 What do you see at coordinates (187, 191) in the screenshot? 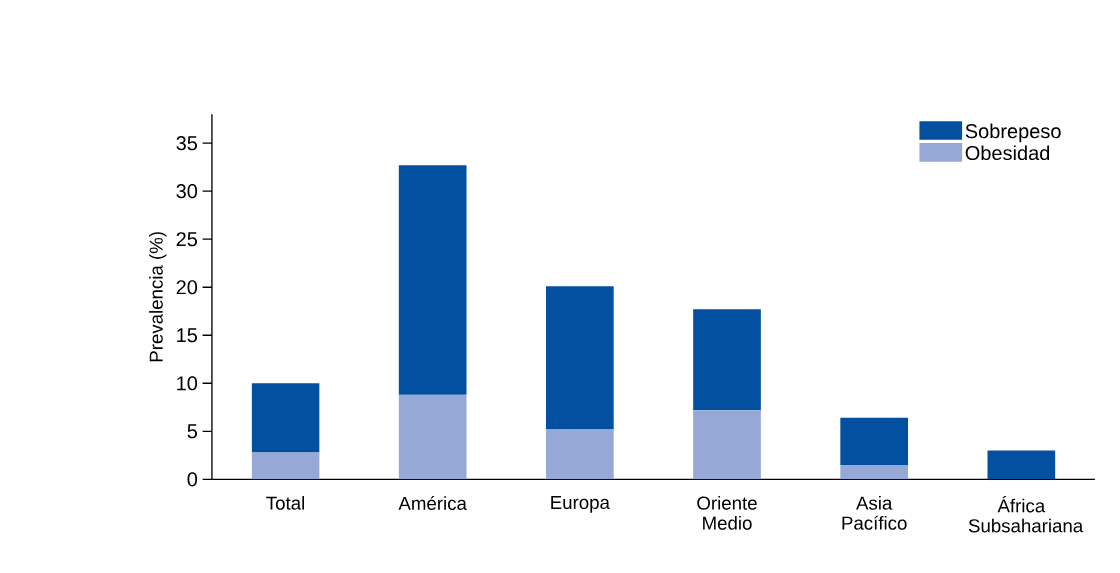
I see `y-tick-label: 30` at bounding box center [187, 191].